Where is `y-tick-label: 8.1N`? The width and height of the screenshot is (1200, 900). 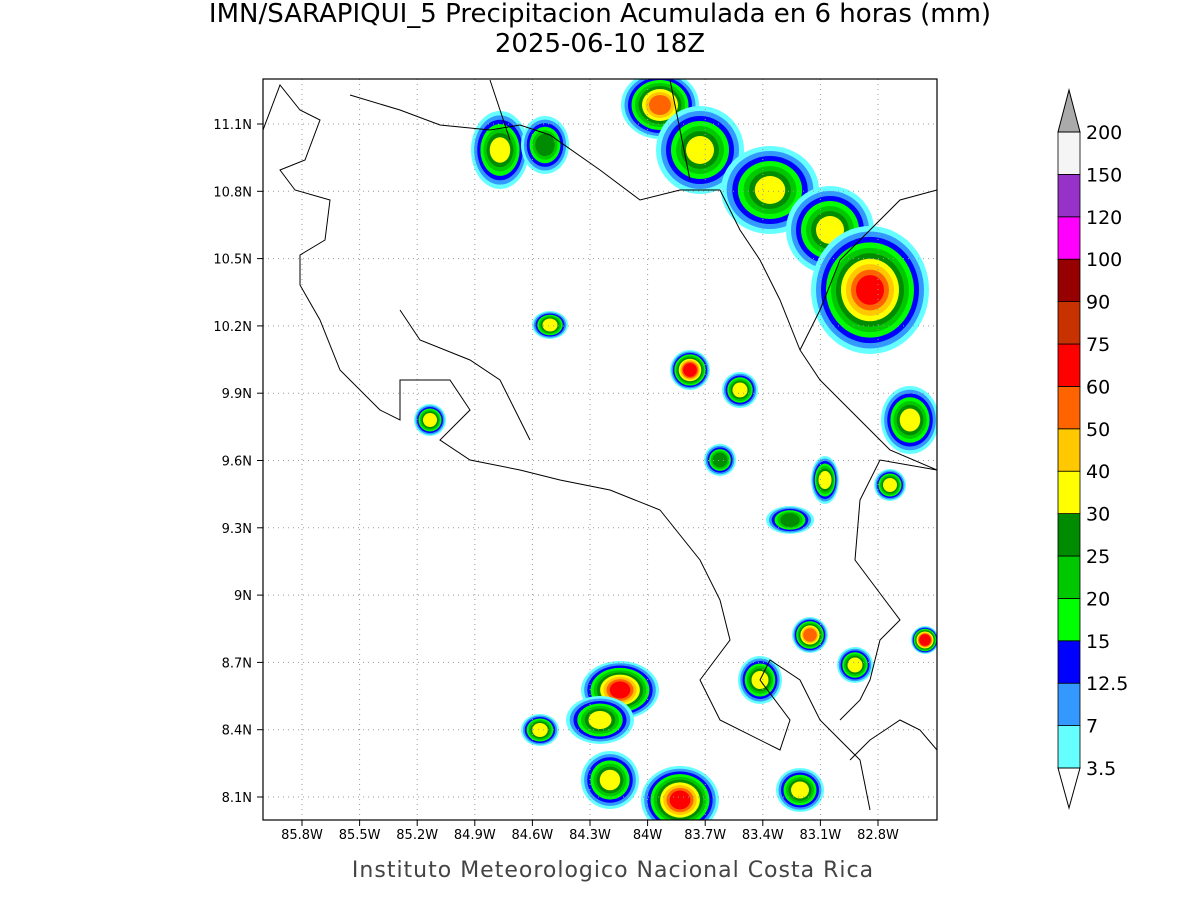 y-tick-label: 8.1N is located at coordinates (237, 798).